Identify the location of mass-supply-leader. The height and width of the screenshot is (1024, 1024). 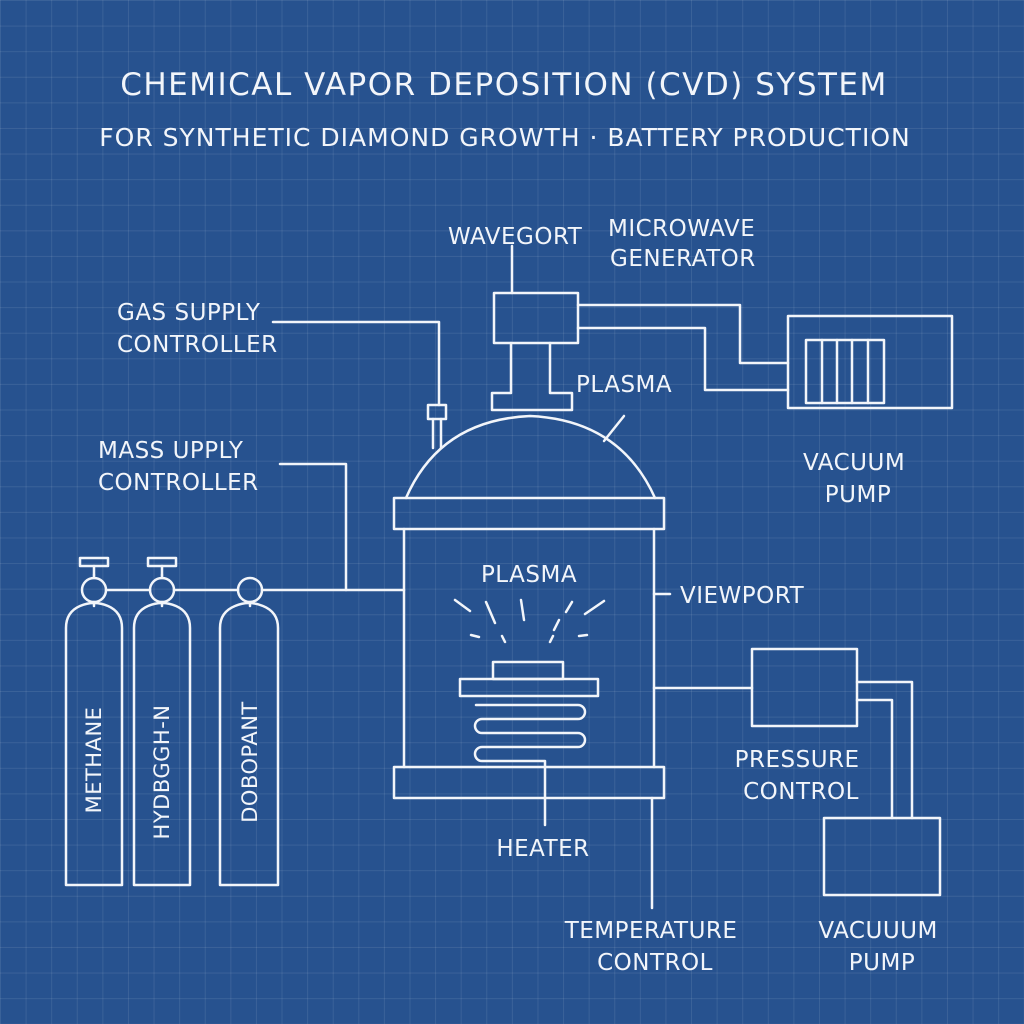
(313, 527).